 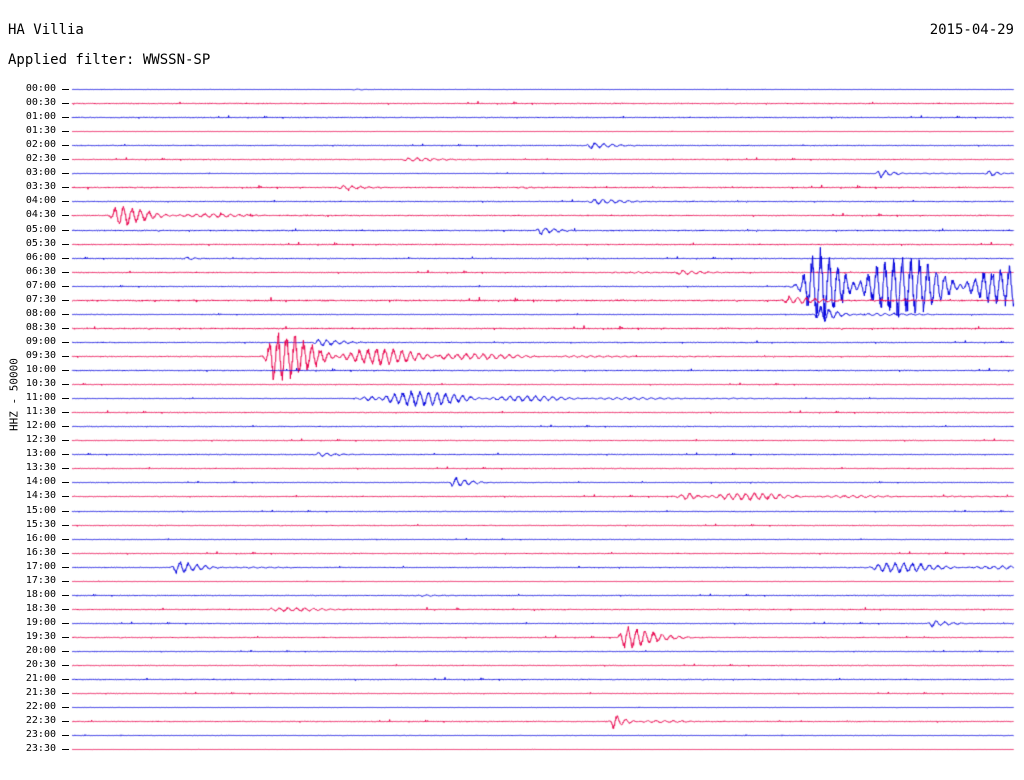 I want to click on time-tick-label: 06:00, so click(x=40, y=257).